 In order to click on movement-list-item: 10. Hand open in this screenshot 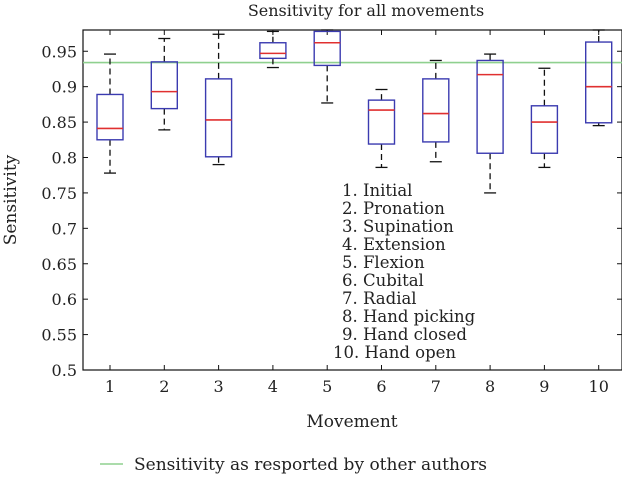, I will do `click(394, 352)`.